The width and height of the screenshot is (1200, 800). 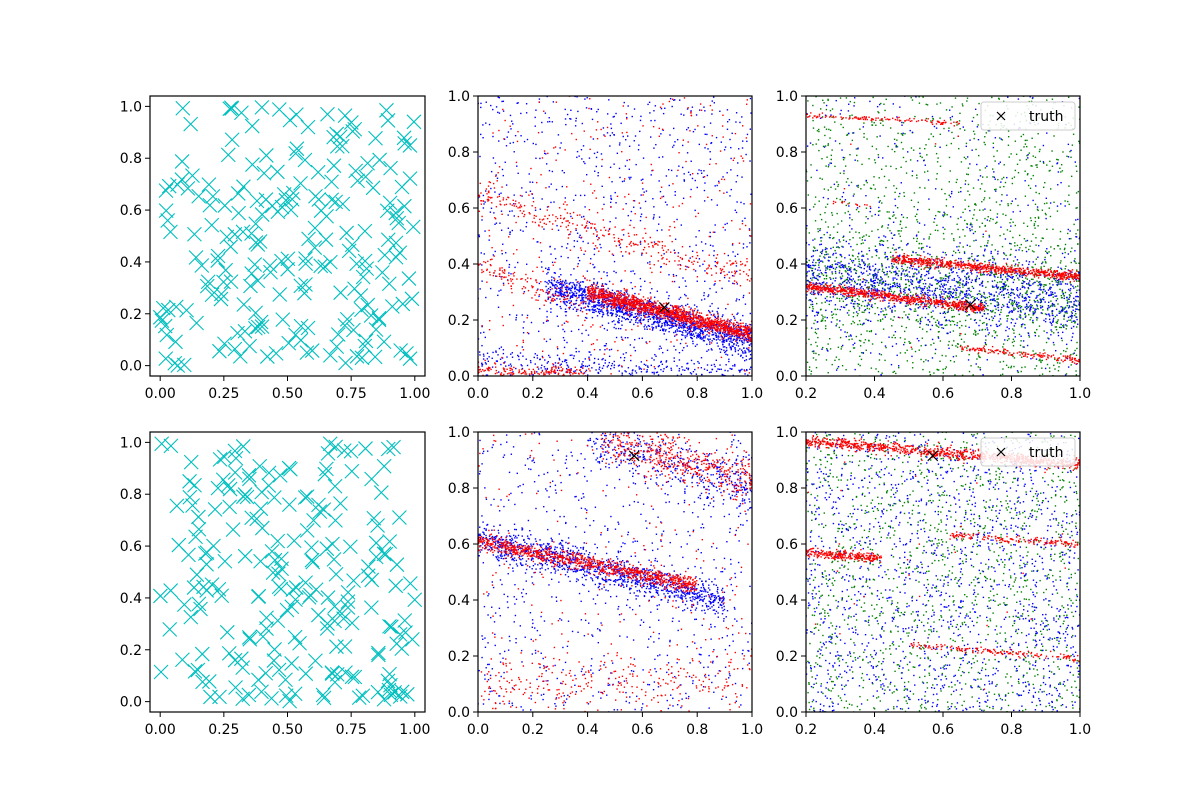 I want to click on x-tick-label: 0.50, so click(x=287, y=394).